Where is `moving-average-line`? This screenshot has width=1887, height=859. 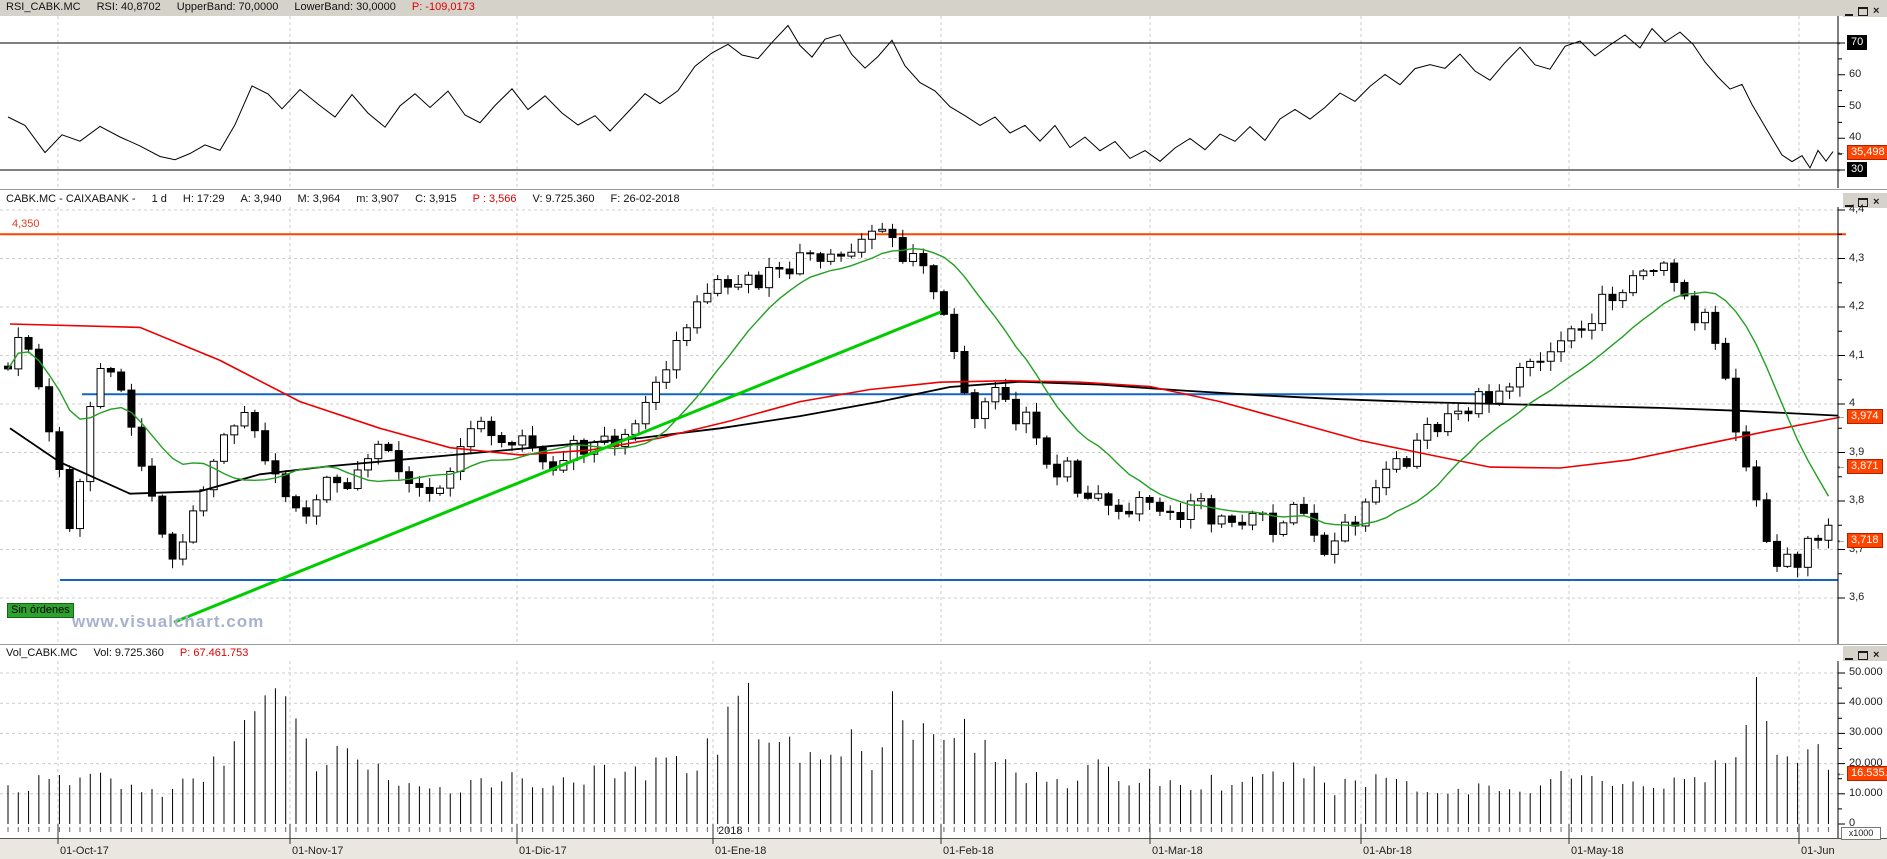
moving-average-line is located at coordinates (923, 437).